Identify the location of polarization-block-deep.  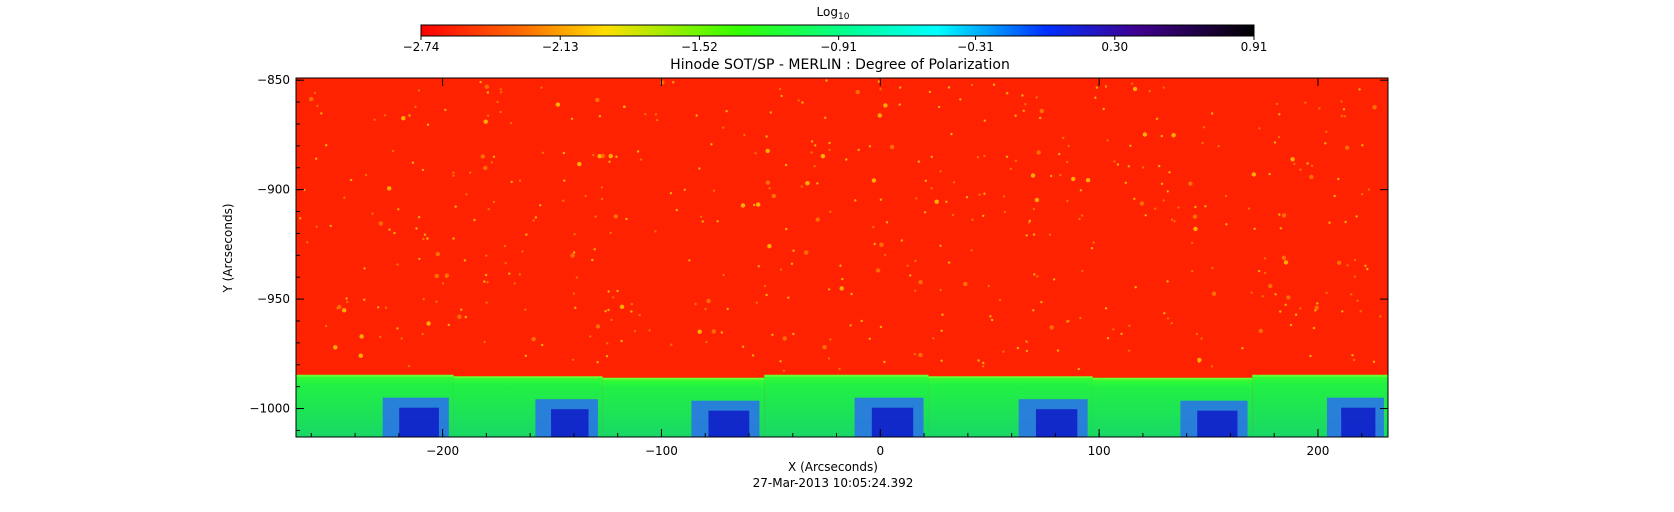
(1217, 423).